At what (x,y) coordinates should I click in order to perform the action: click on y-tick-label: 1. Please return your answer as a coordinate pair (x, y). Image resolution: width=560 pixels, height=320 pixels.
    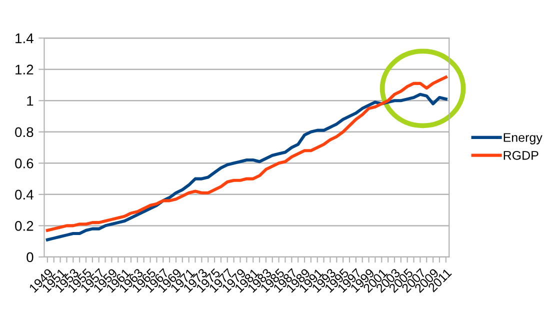
    Looking at the image, I should click on (30, 101).